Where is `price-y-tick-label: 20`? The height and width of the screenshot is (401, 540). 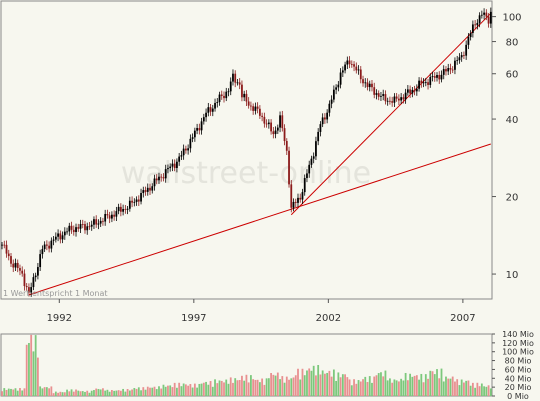 price-y-tick-label: 20 is located at coordinates (512, 198).